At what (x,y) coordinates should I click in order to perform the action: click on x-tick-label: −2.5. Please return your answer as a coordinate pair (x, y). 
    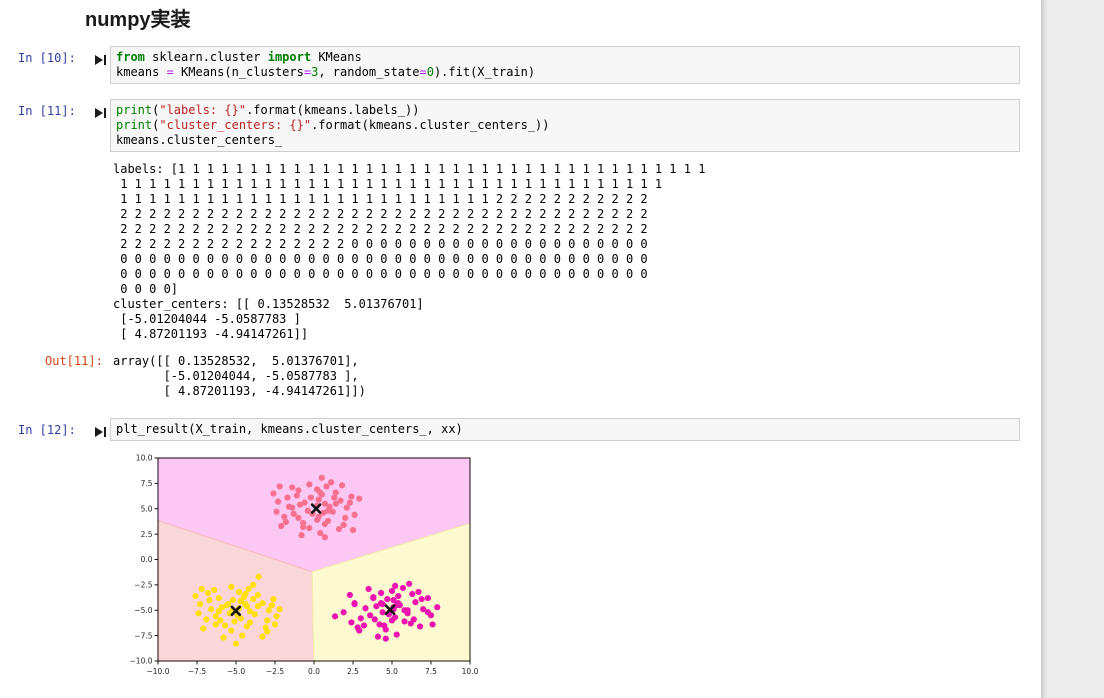
    Looking at the image, I should click on (275, 671).